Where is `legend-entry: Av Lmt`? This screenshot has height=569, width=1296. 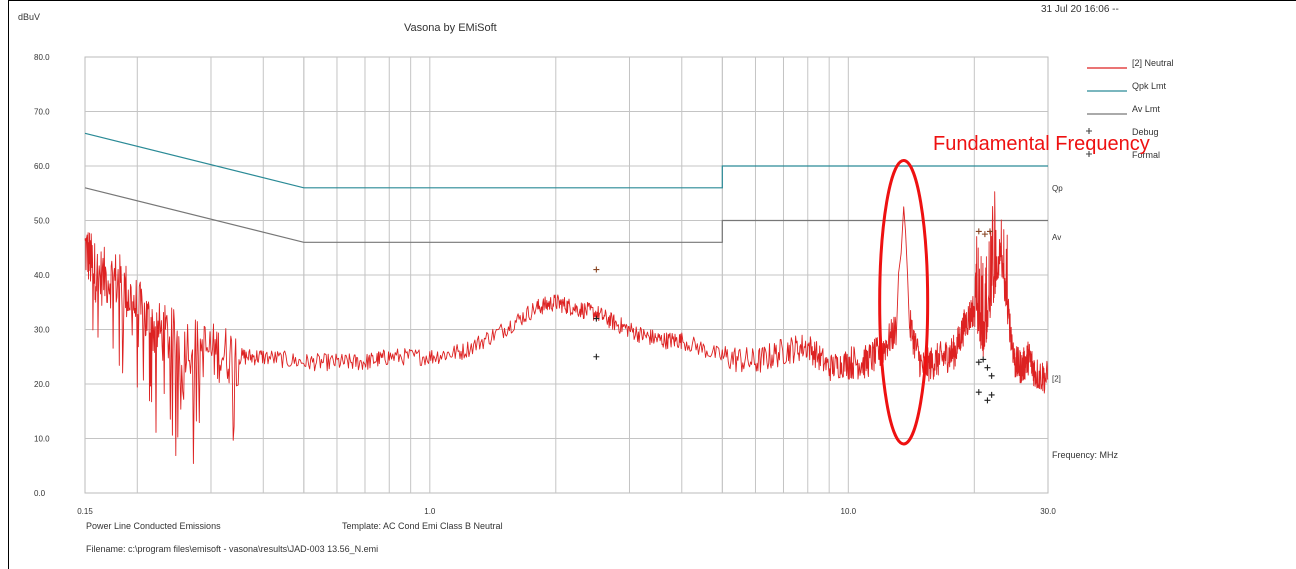 legend-entry: Av Lmt is located at coordinates (1146, 109).